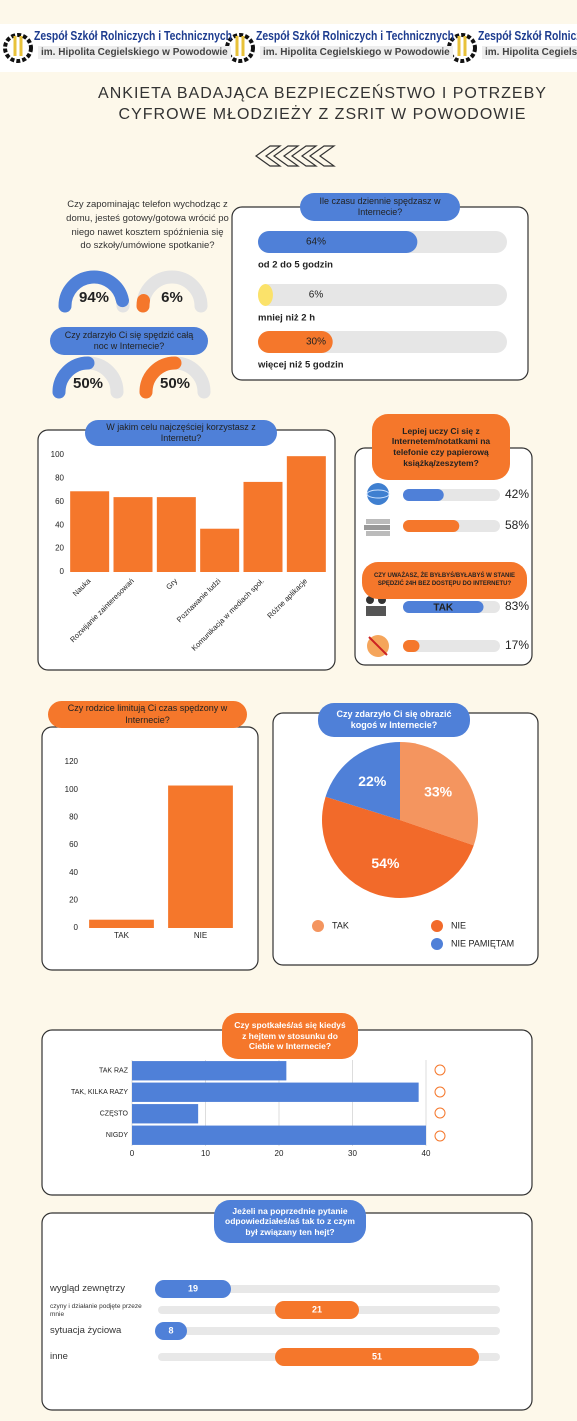 The image size is (577, 1421). What do you see at coordinates (96, 1310) in the screenshot?
I see `category-label: czyny i działanie podjęte przeze mnie` at bounding box center [96, 1310].